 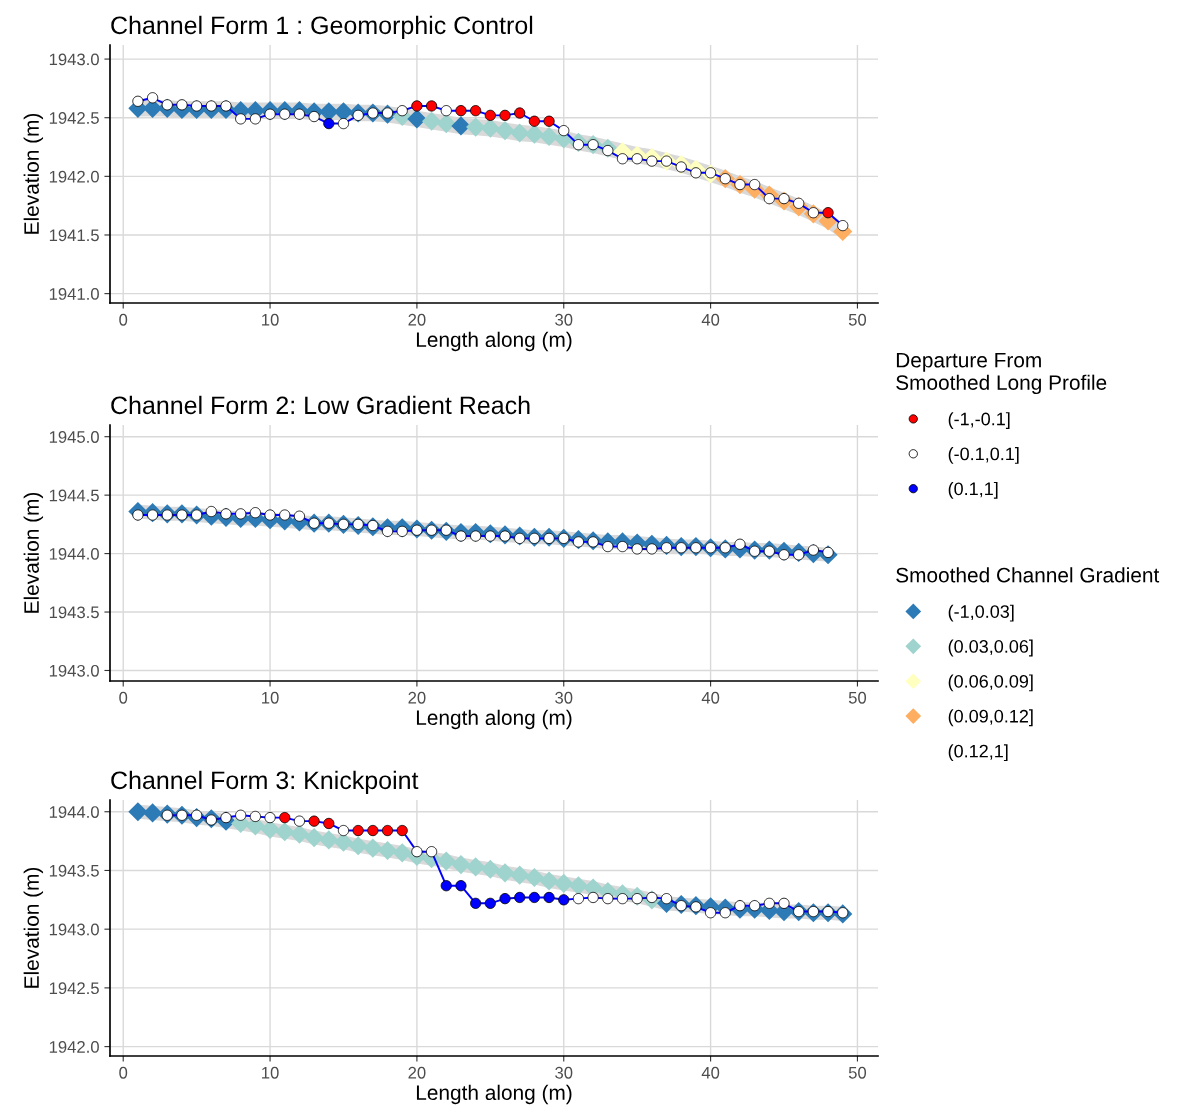 I want to click on chart-title: Channel Form 2: Low Gradient Reach, so click(x=320, y=405).